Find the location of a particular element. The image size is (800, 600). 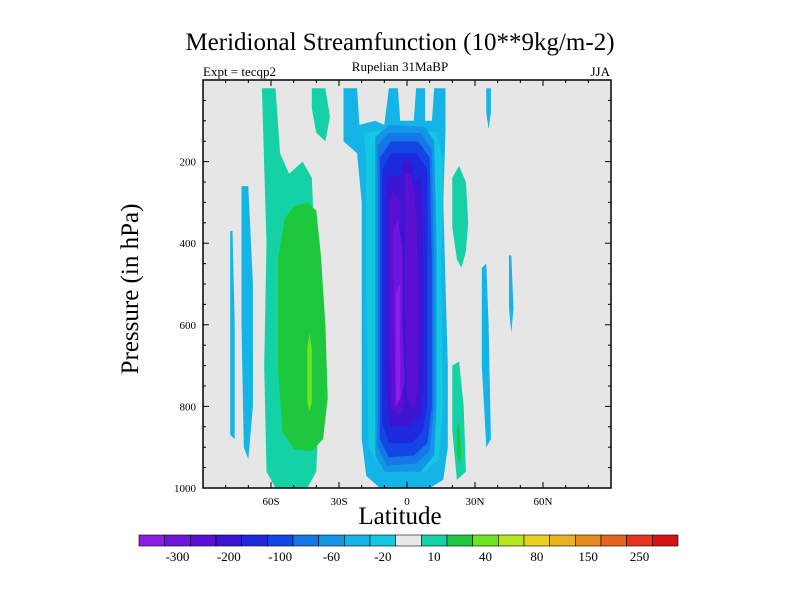

contour-neg200 is located at coordinates (396, 302).